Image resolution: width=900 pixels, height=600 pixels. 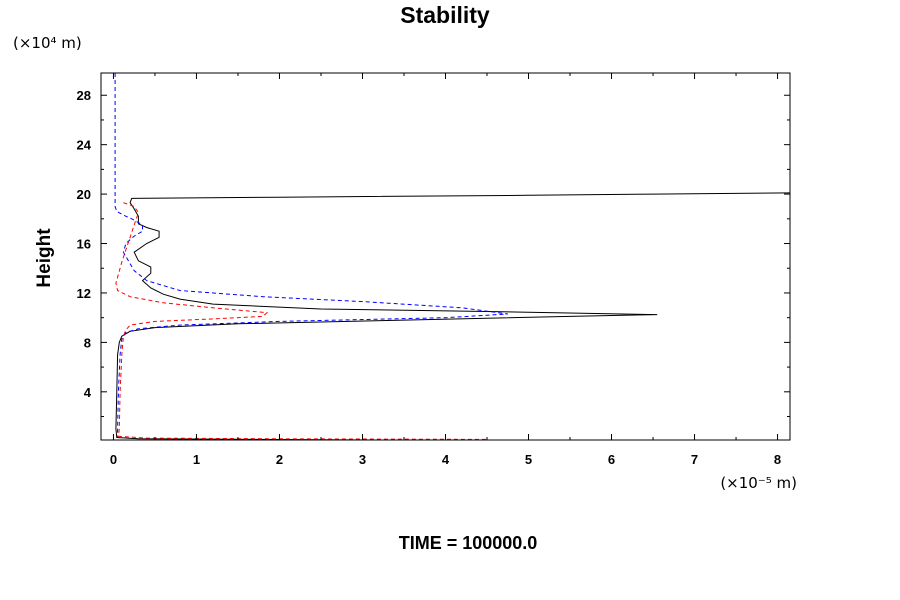 I want to click on x-tick-label: 2, so click(x=279, y=459).